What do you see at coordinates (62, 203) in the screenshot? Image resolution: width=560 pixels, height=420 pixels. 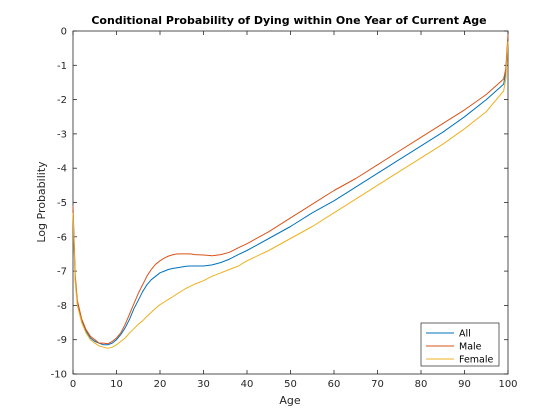 I see `y-tick-label: -5` at bounding box center [62, 203].